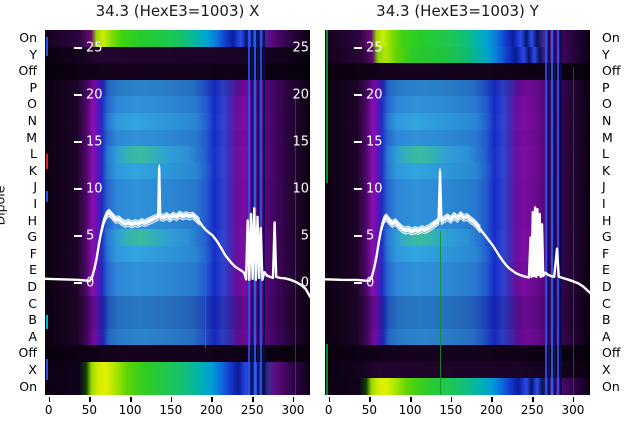 The height and width of the screenshot is (440, 640). Describe the element at coordinates (94, 95) in the screenshot. I see `value-tick-label: 20` at that location.